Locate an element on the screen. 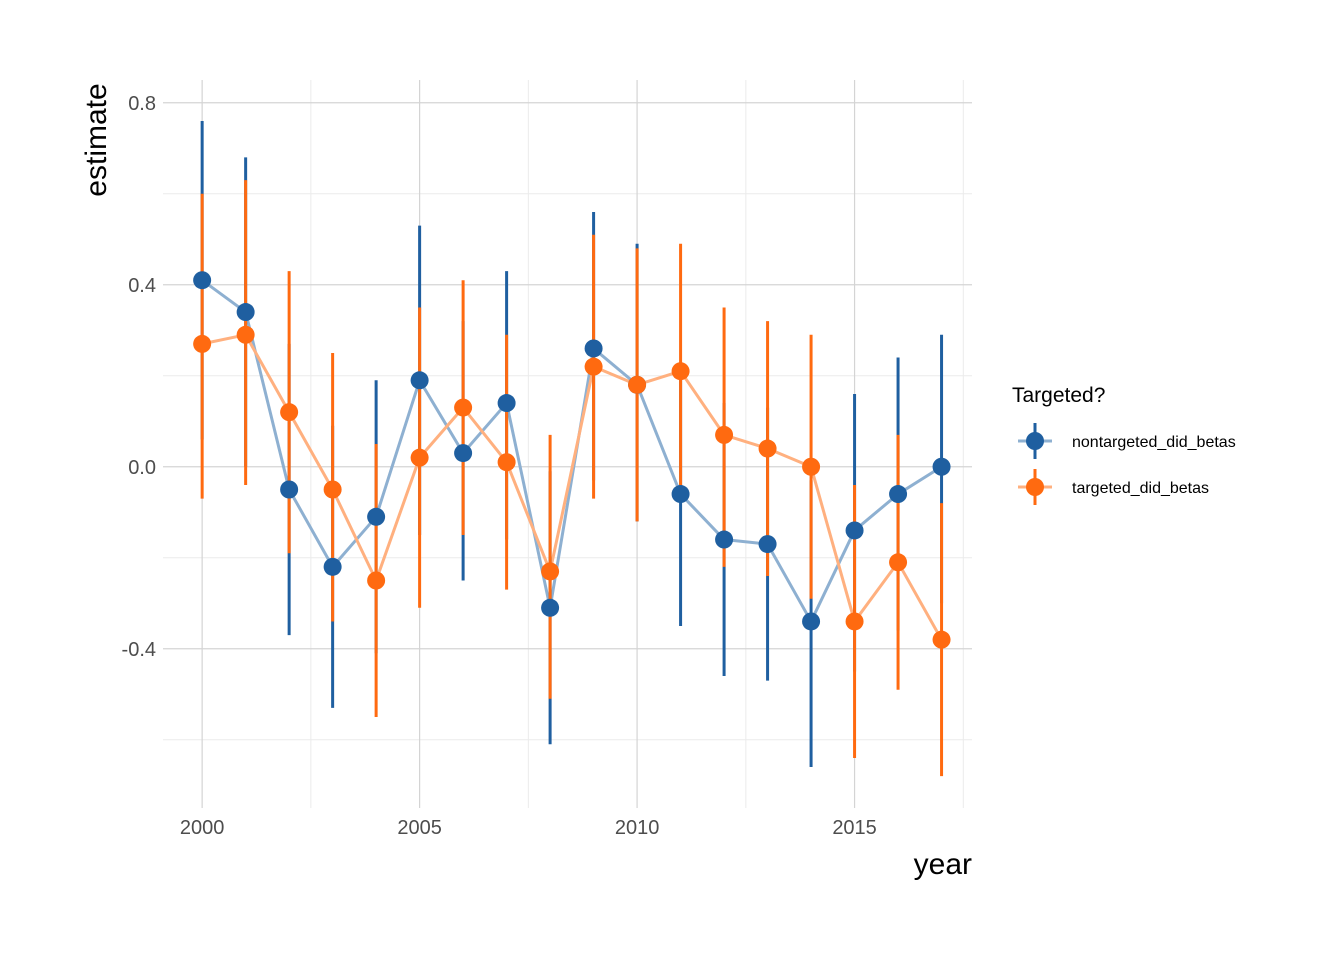 The width and height of the screenshot is (1344, 960). legend-label: targeted_did_betas is located at coordinates (1140, 488).